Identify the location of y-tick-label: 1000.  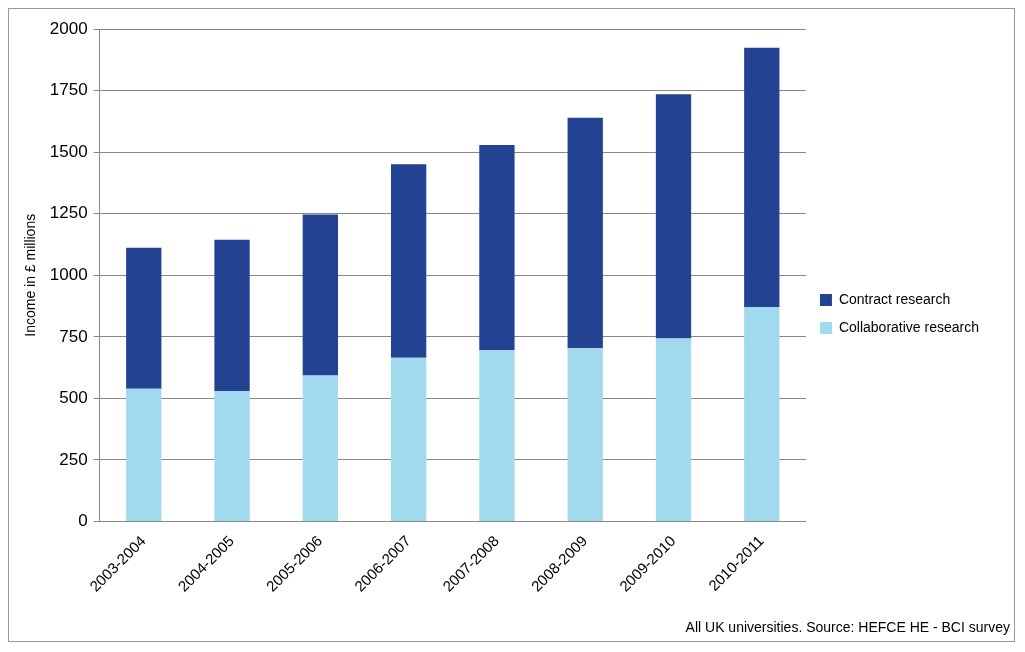
(68, 274).